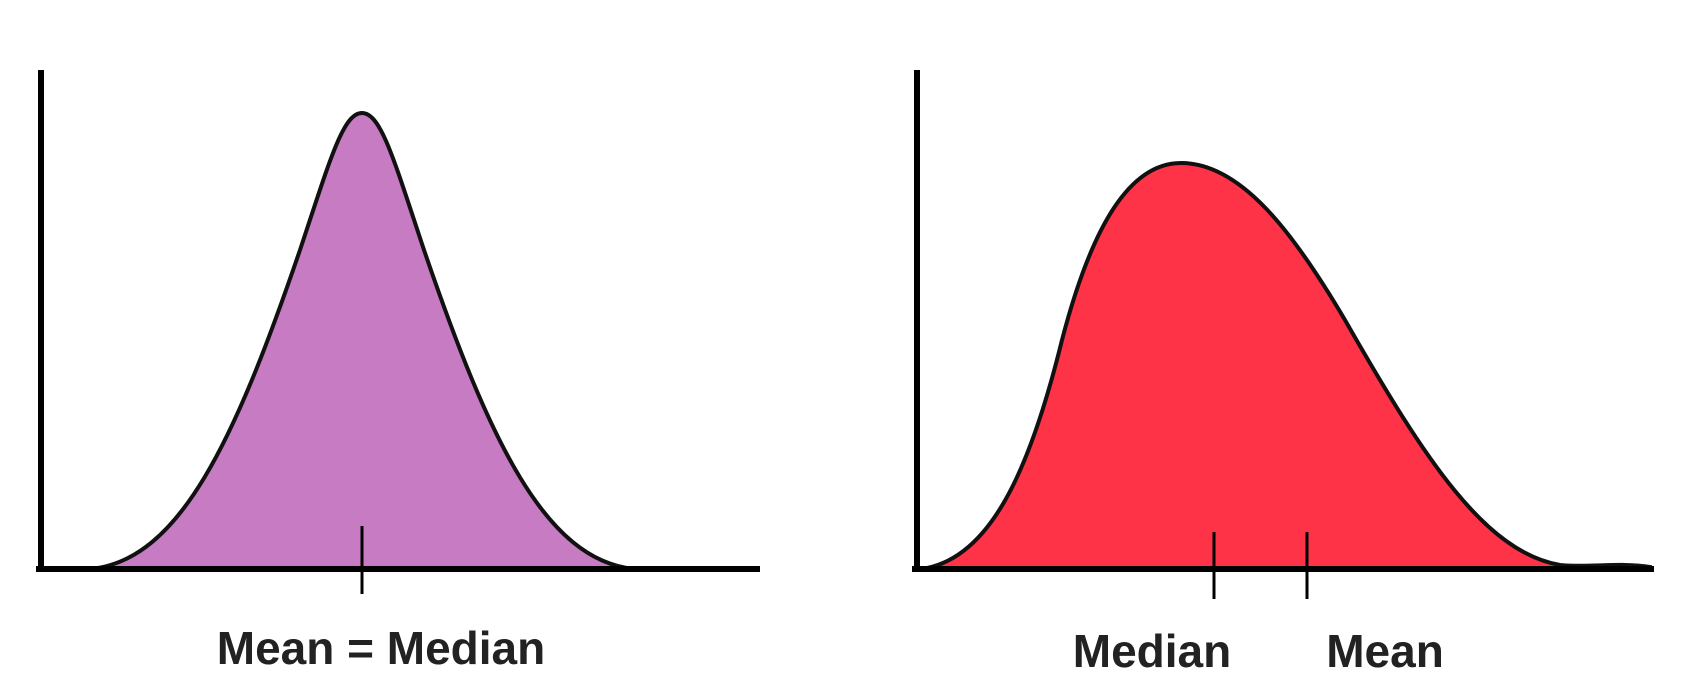 The width and height of the screenshot is (1684, 698). I want to click on mean-median-label: Mean = Median, so click(381, 648).